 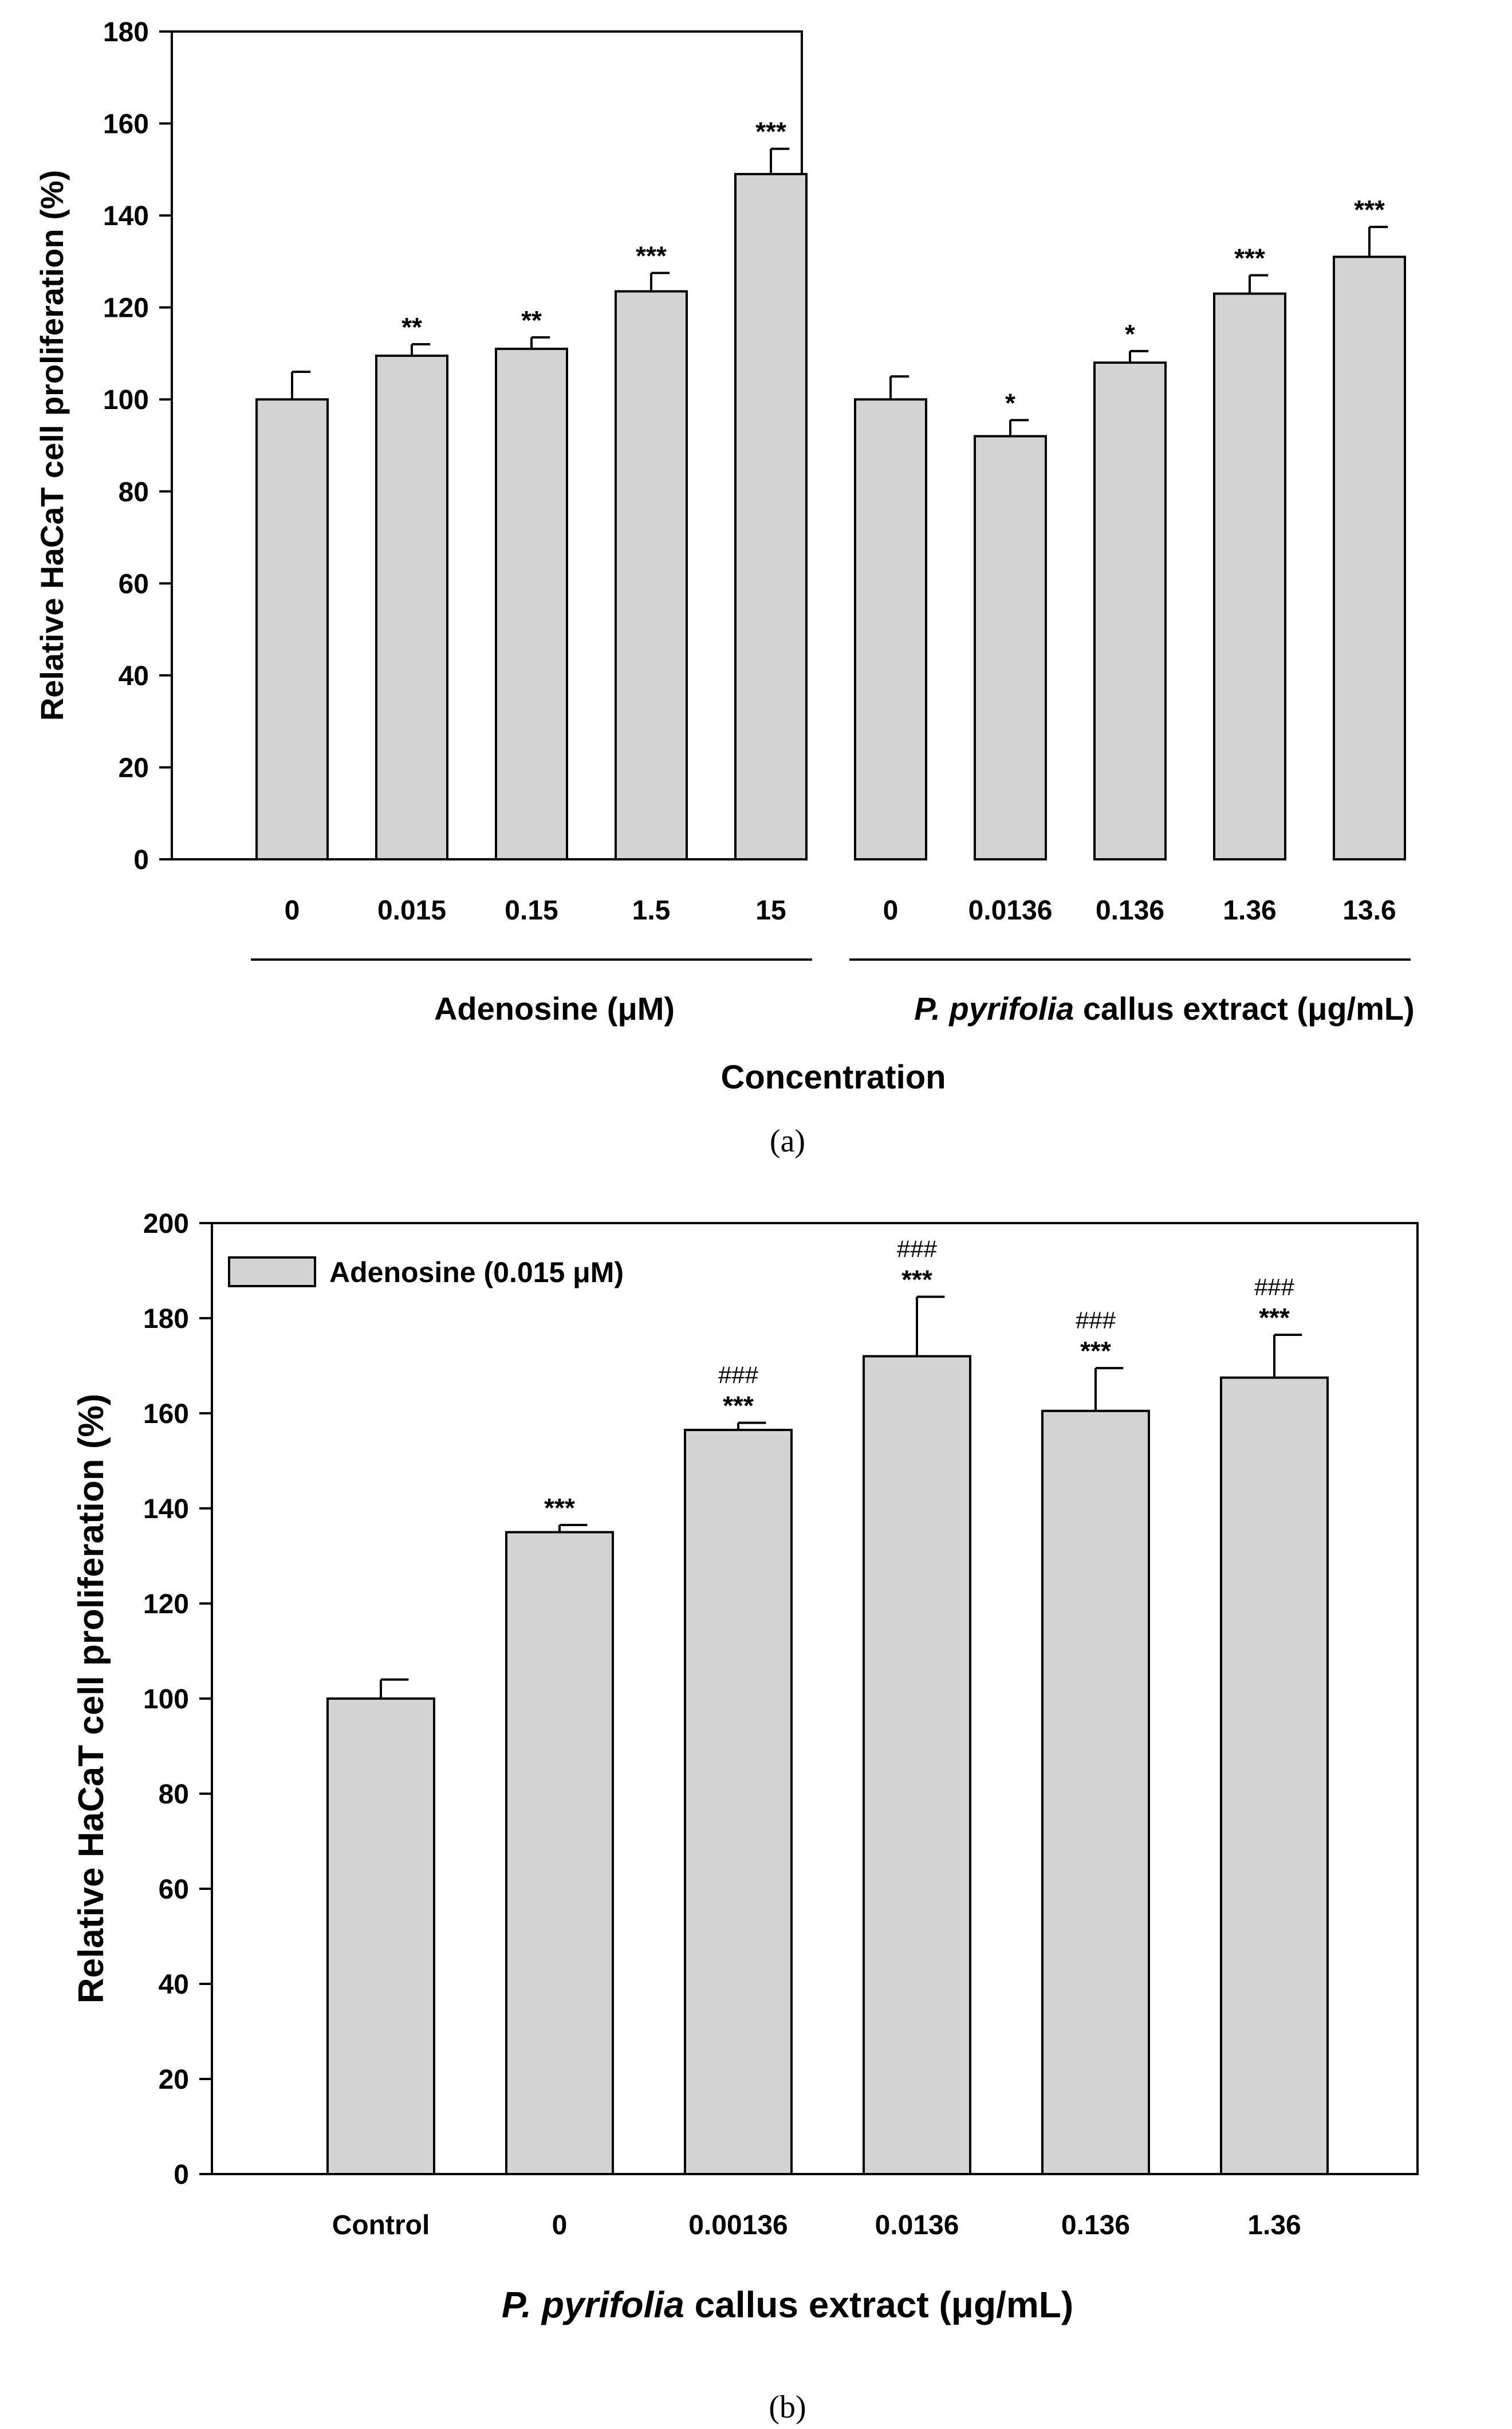 I want to click on x-tick-label: 0.015, so click(x=411, y=911).